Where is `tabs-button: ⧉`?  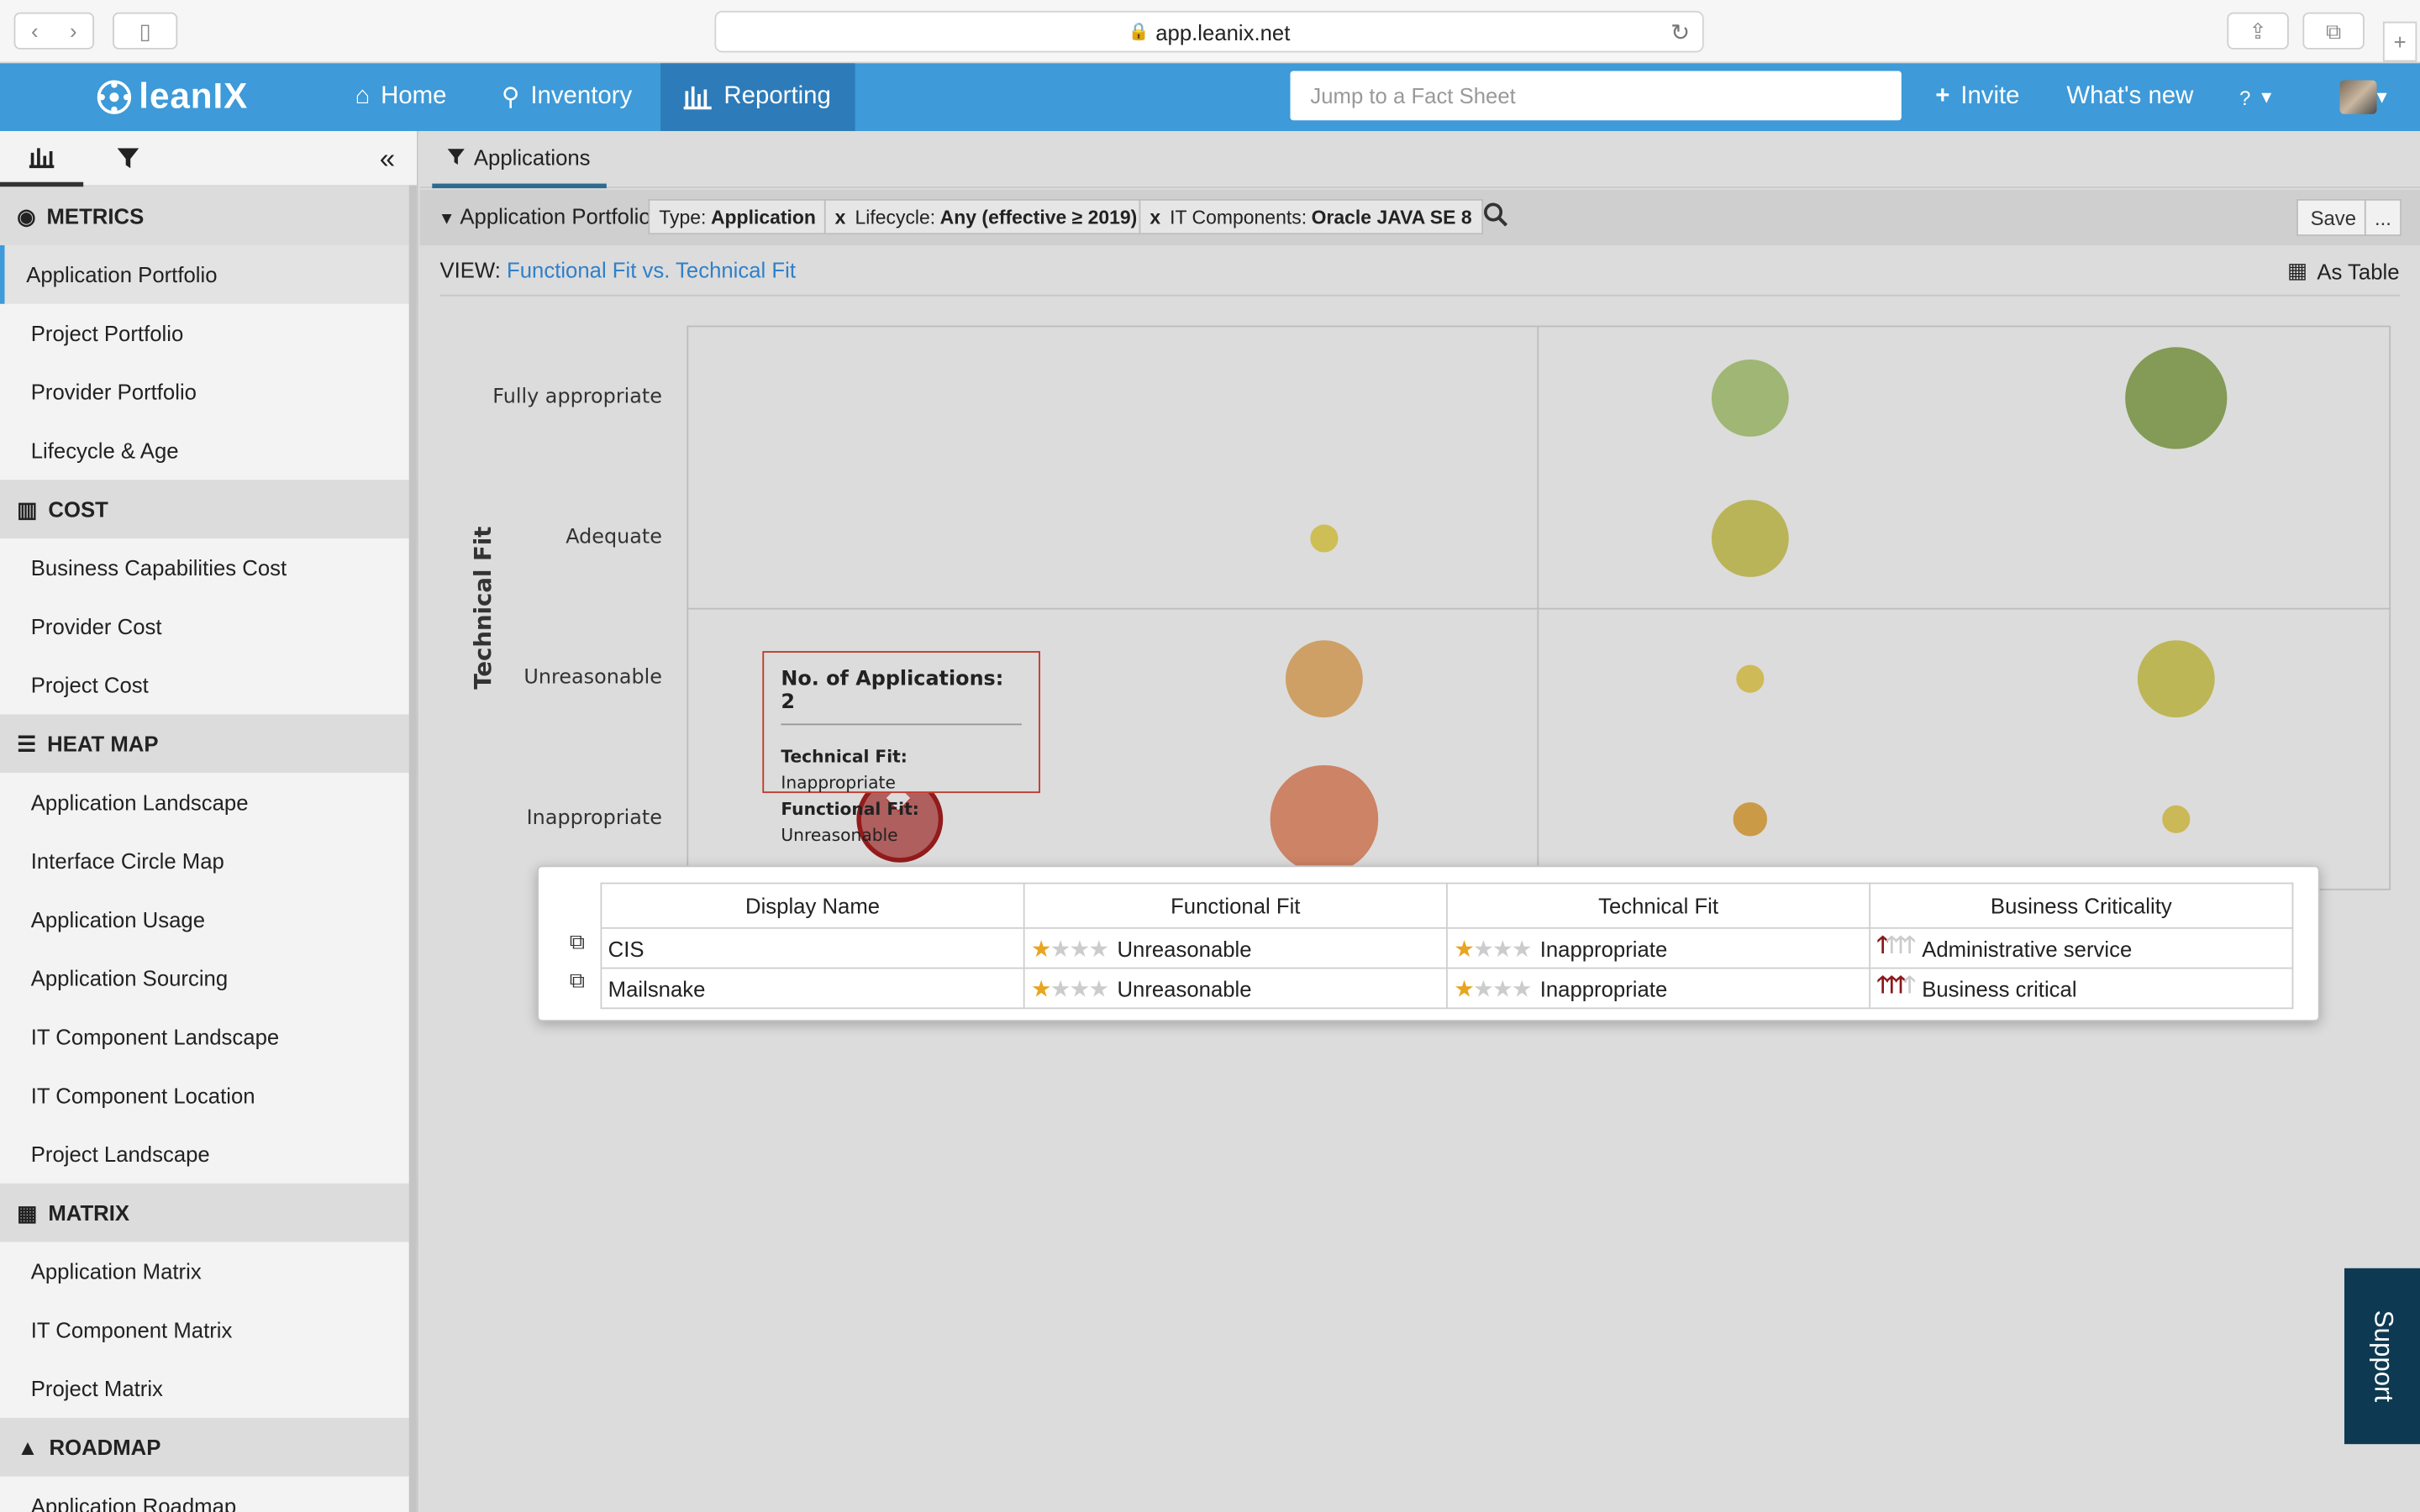 tabs-button: ⧉ is located at coordinates (2333, 31).